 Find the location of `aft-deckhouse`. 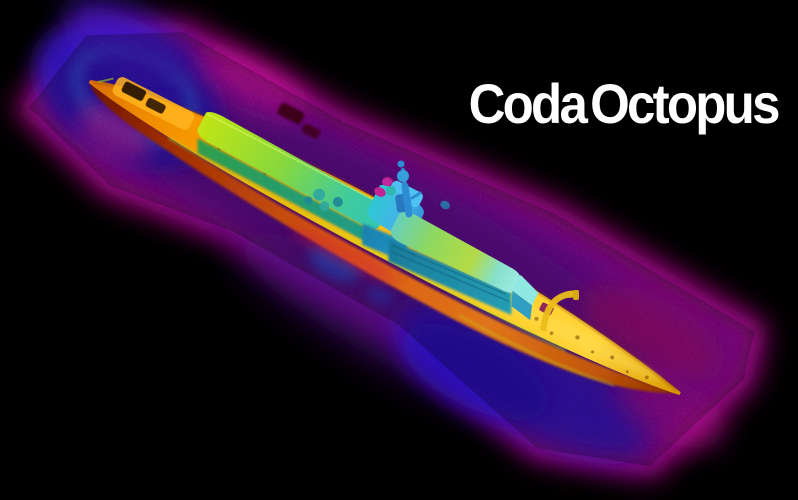

aft-deckhouse is located at coordinates (455, 250).